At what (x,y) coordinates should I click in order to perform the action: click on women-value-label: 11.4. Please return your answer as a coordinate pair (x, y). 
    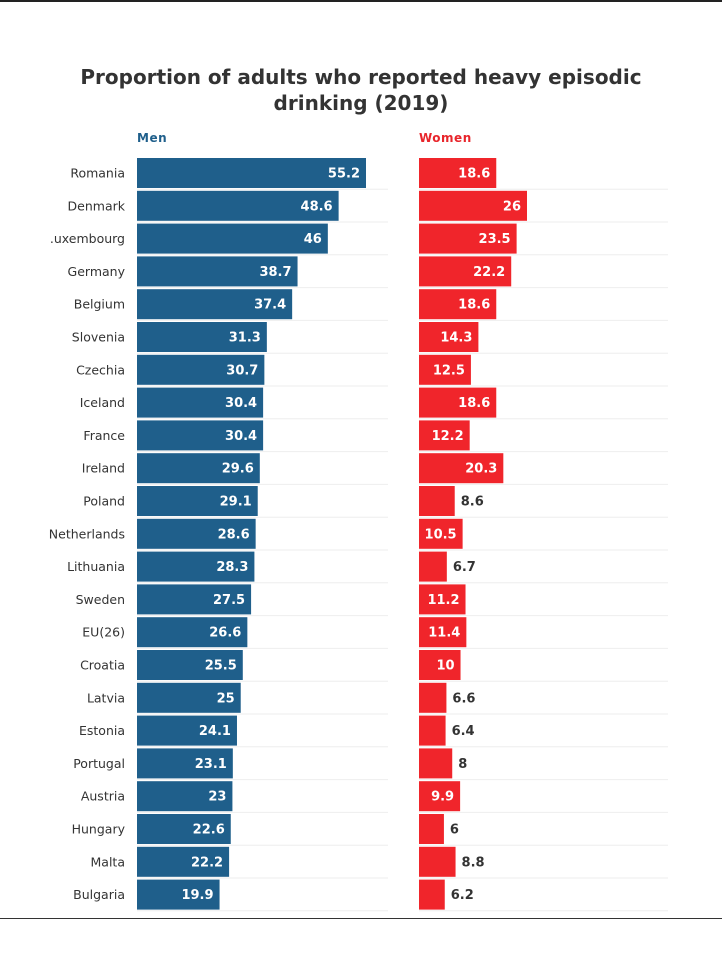
    Looking at the image, I should click on (444, 633).